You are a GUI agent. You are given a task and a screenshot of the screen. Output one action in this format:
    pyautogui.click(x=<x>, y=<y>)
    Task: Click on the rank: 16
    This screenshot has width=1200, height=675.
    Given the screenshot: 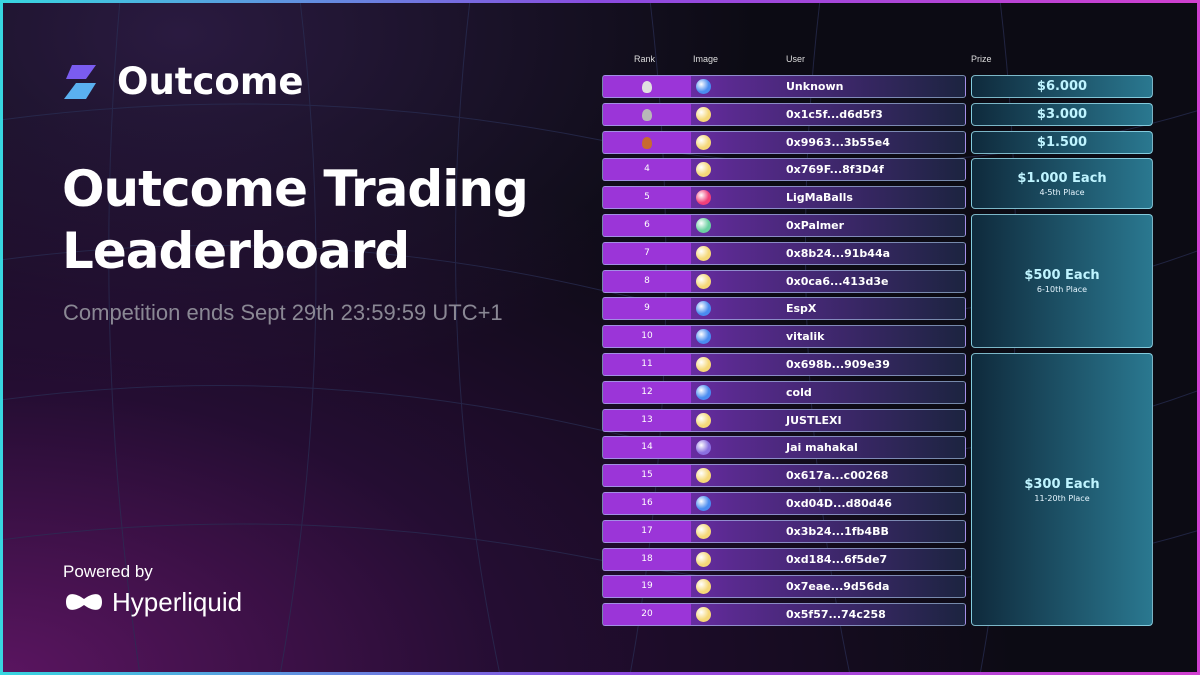 What is the action you would take?
    pyautogui.click(x=647, y=503)
    